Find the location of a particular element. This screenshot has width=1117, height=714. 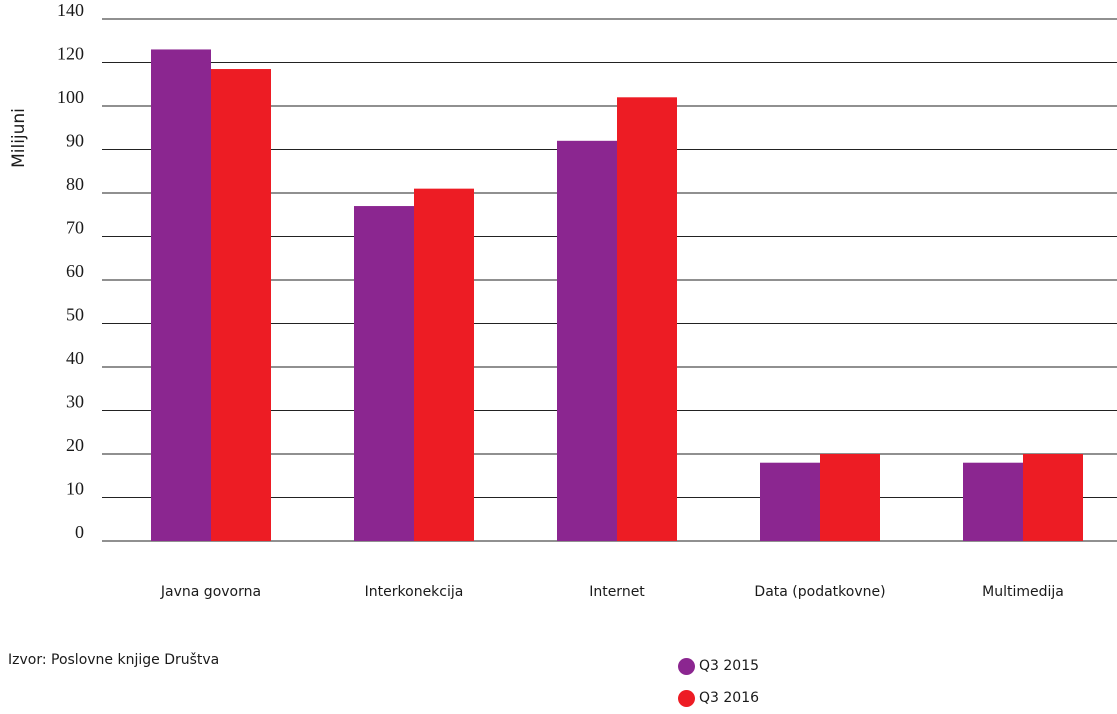

y-tick-label: 120 is located at coordinates (70, 54).